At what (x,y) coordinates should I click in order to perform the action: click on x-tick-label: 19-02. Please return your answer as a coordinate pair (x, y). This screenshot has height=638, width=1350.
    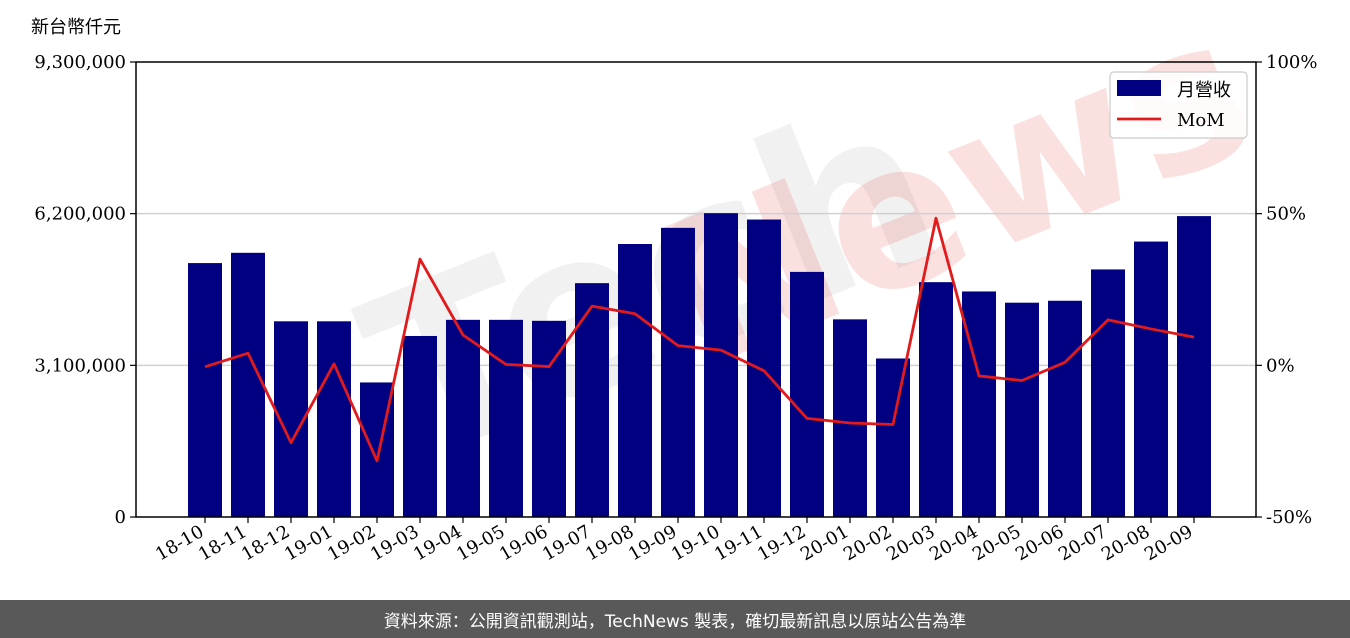
    Looking at the image, I should click on (351, 543).